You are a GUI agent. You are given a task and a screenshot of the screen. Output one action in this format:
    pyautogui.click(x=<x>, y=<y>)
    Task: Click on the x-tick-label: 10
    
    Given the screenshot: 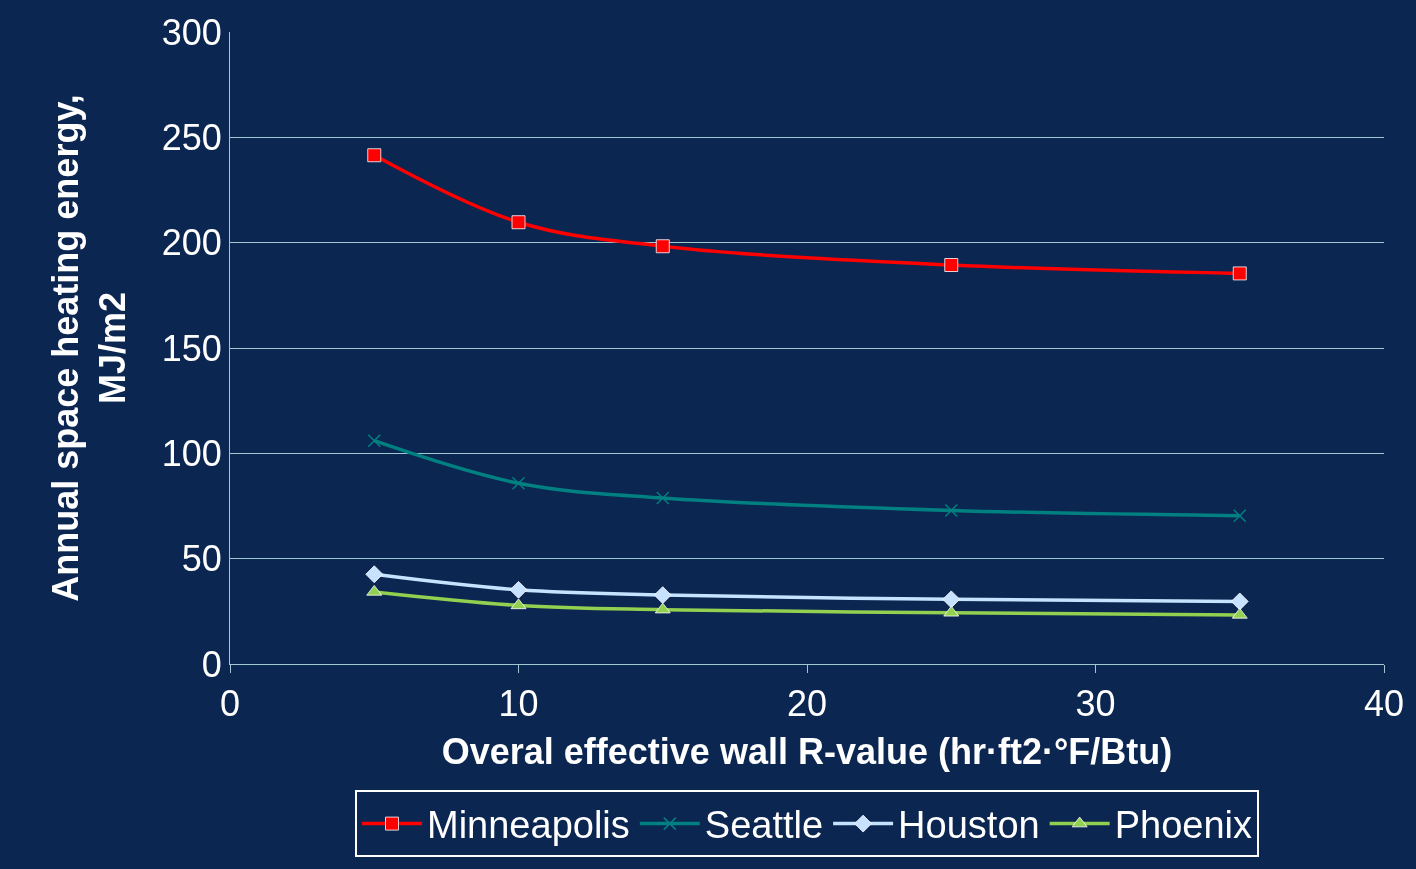 What is the action you would take?
    pyautogui.click(x=518, y=704)
    